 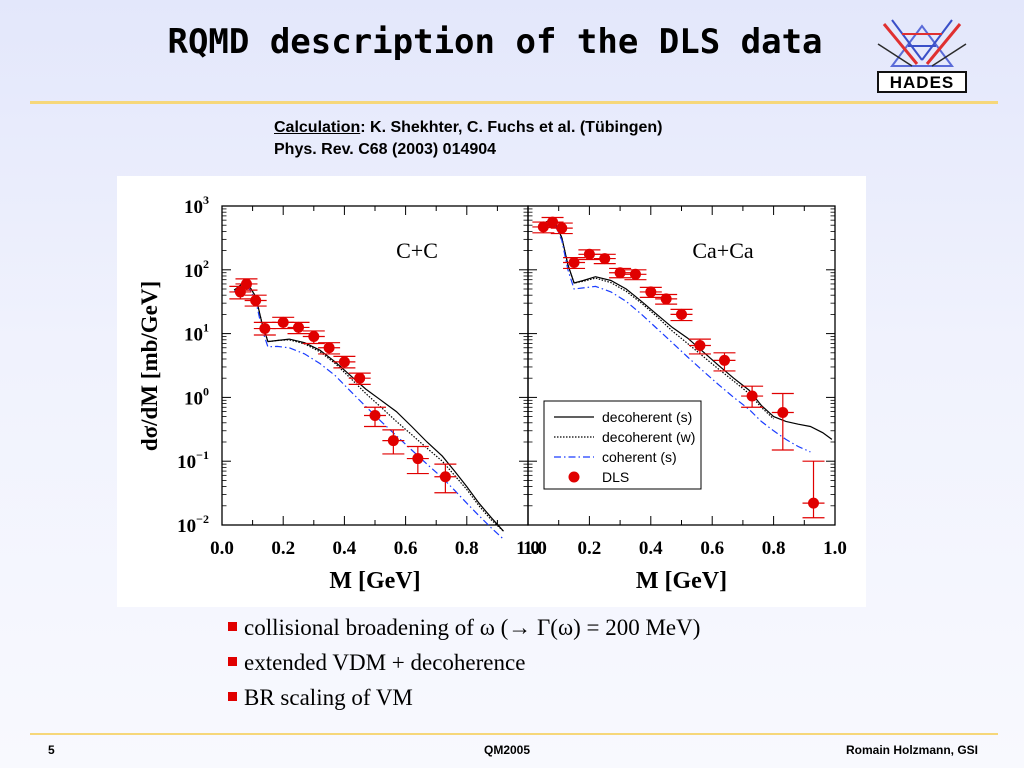 I want to click on curve-decoherent-w, so click(x=657, y=319).